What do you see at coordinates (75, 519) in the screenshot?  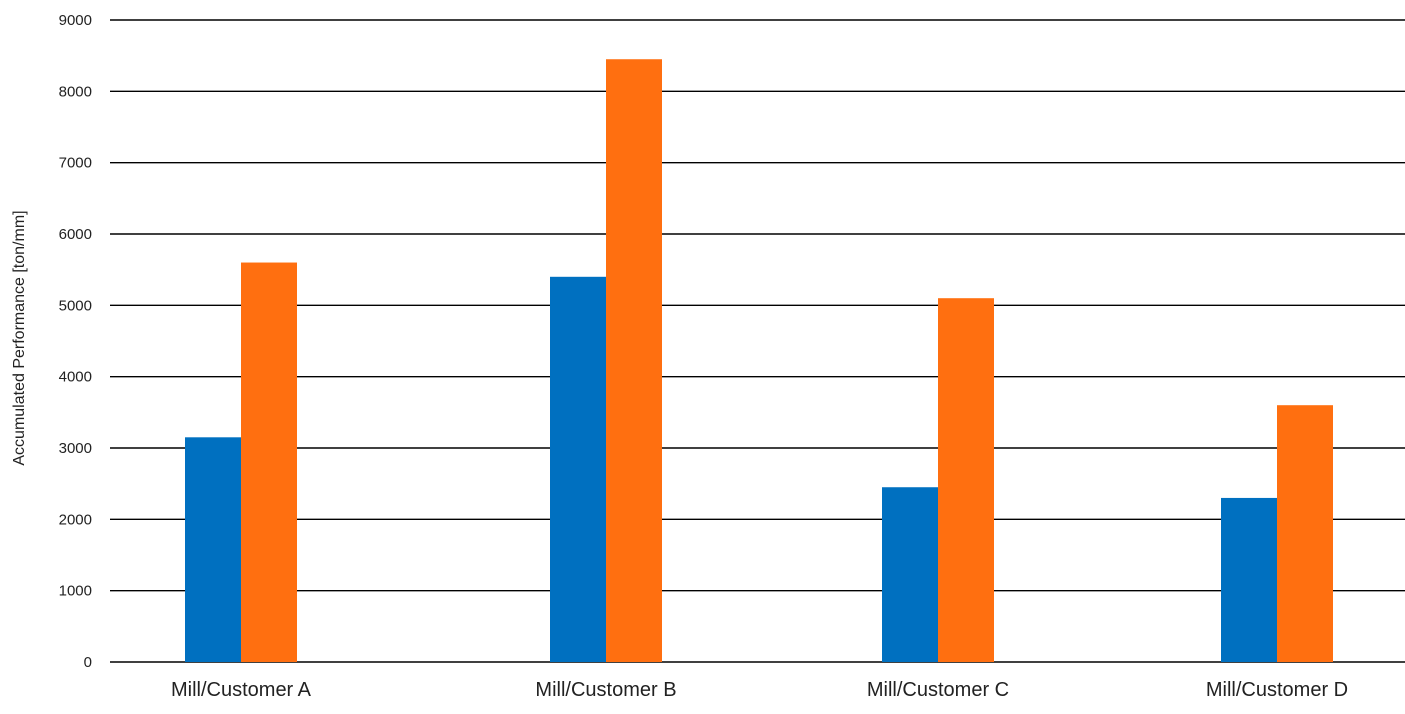 I see `y-tick-label: 2000` at bounding box center [75, 519].